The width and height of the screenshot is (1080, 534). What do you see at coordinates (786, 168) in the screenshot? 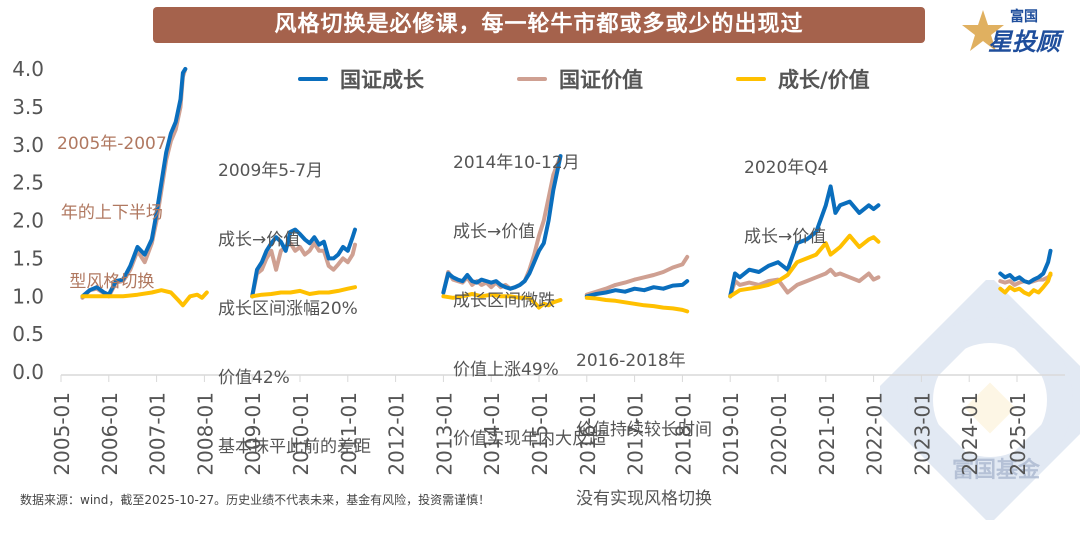
I see `annotation-line: 2020年Q4` at bounding box center [786, 168].